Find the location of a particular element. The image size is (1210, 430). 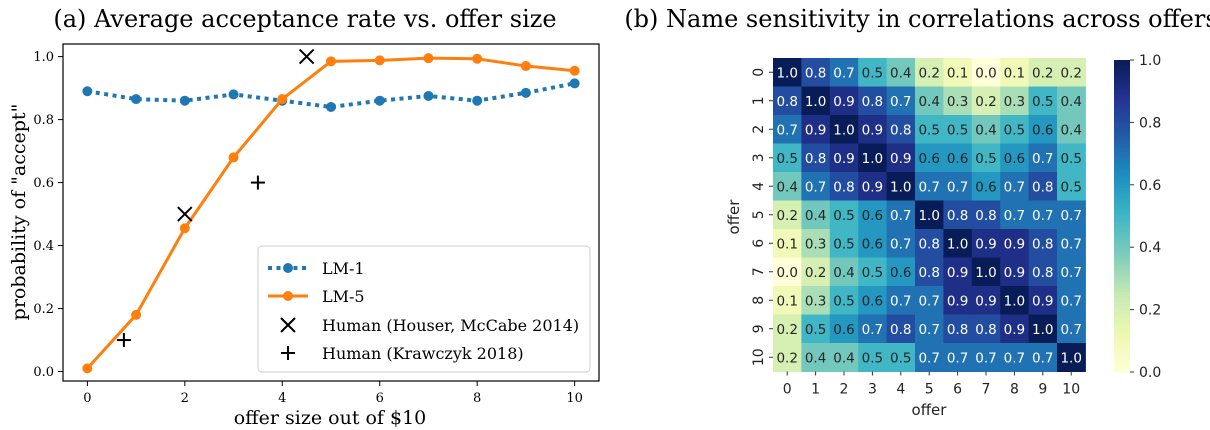

heatmap-cell-label: 0.1 is located at coordinates (1014, 73).